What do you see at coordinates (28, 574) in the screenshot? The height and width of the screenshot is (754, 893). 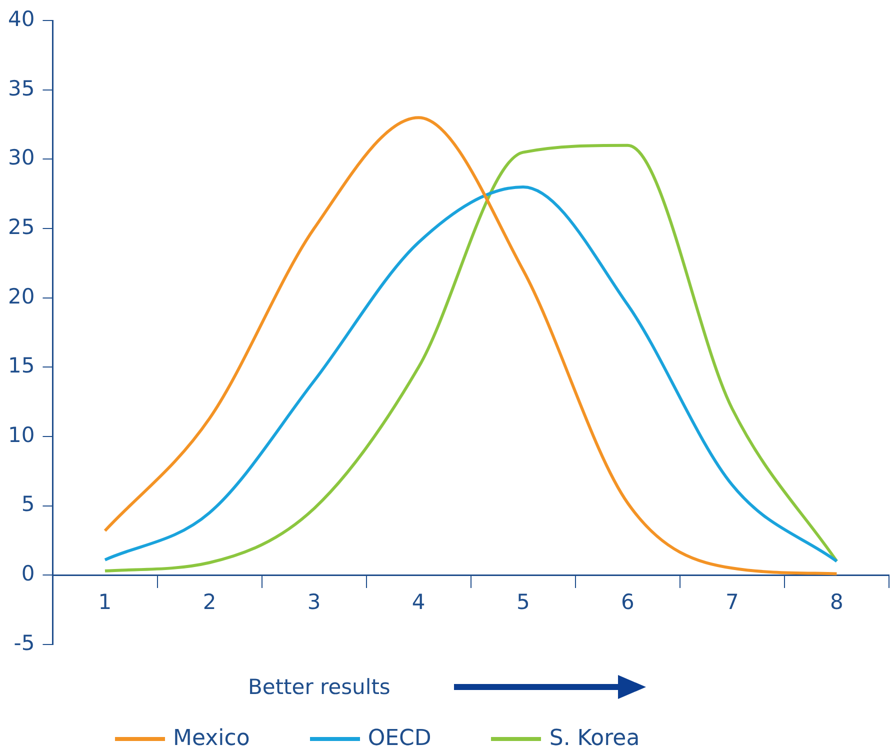 I see `y-tick-label: 0` at bounding box center [28, 574].